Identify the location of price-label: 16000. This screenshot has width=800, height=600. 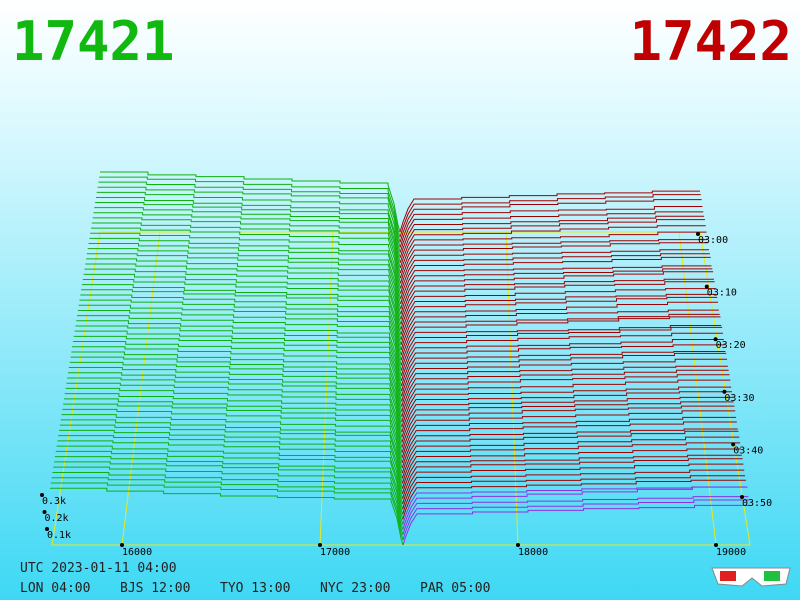
(137, 552).